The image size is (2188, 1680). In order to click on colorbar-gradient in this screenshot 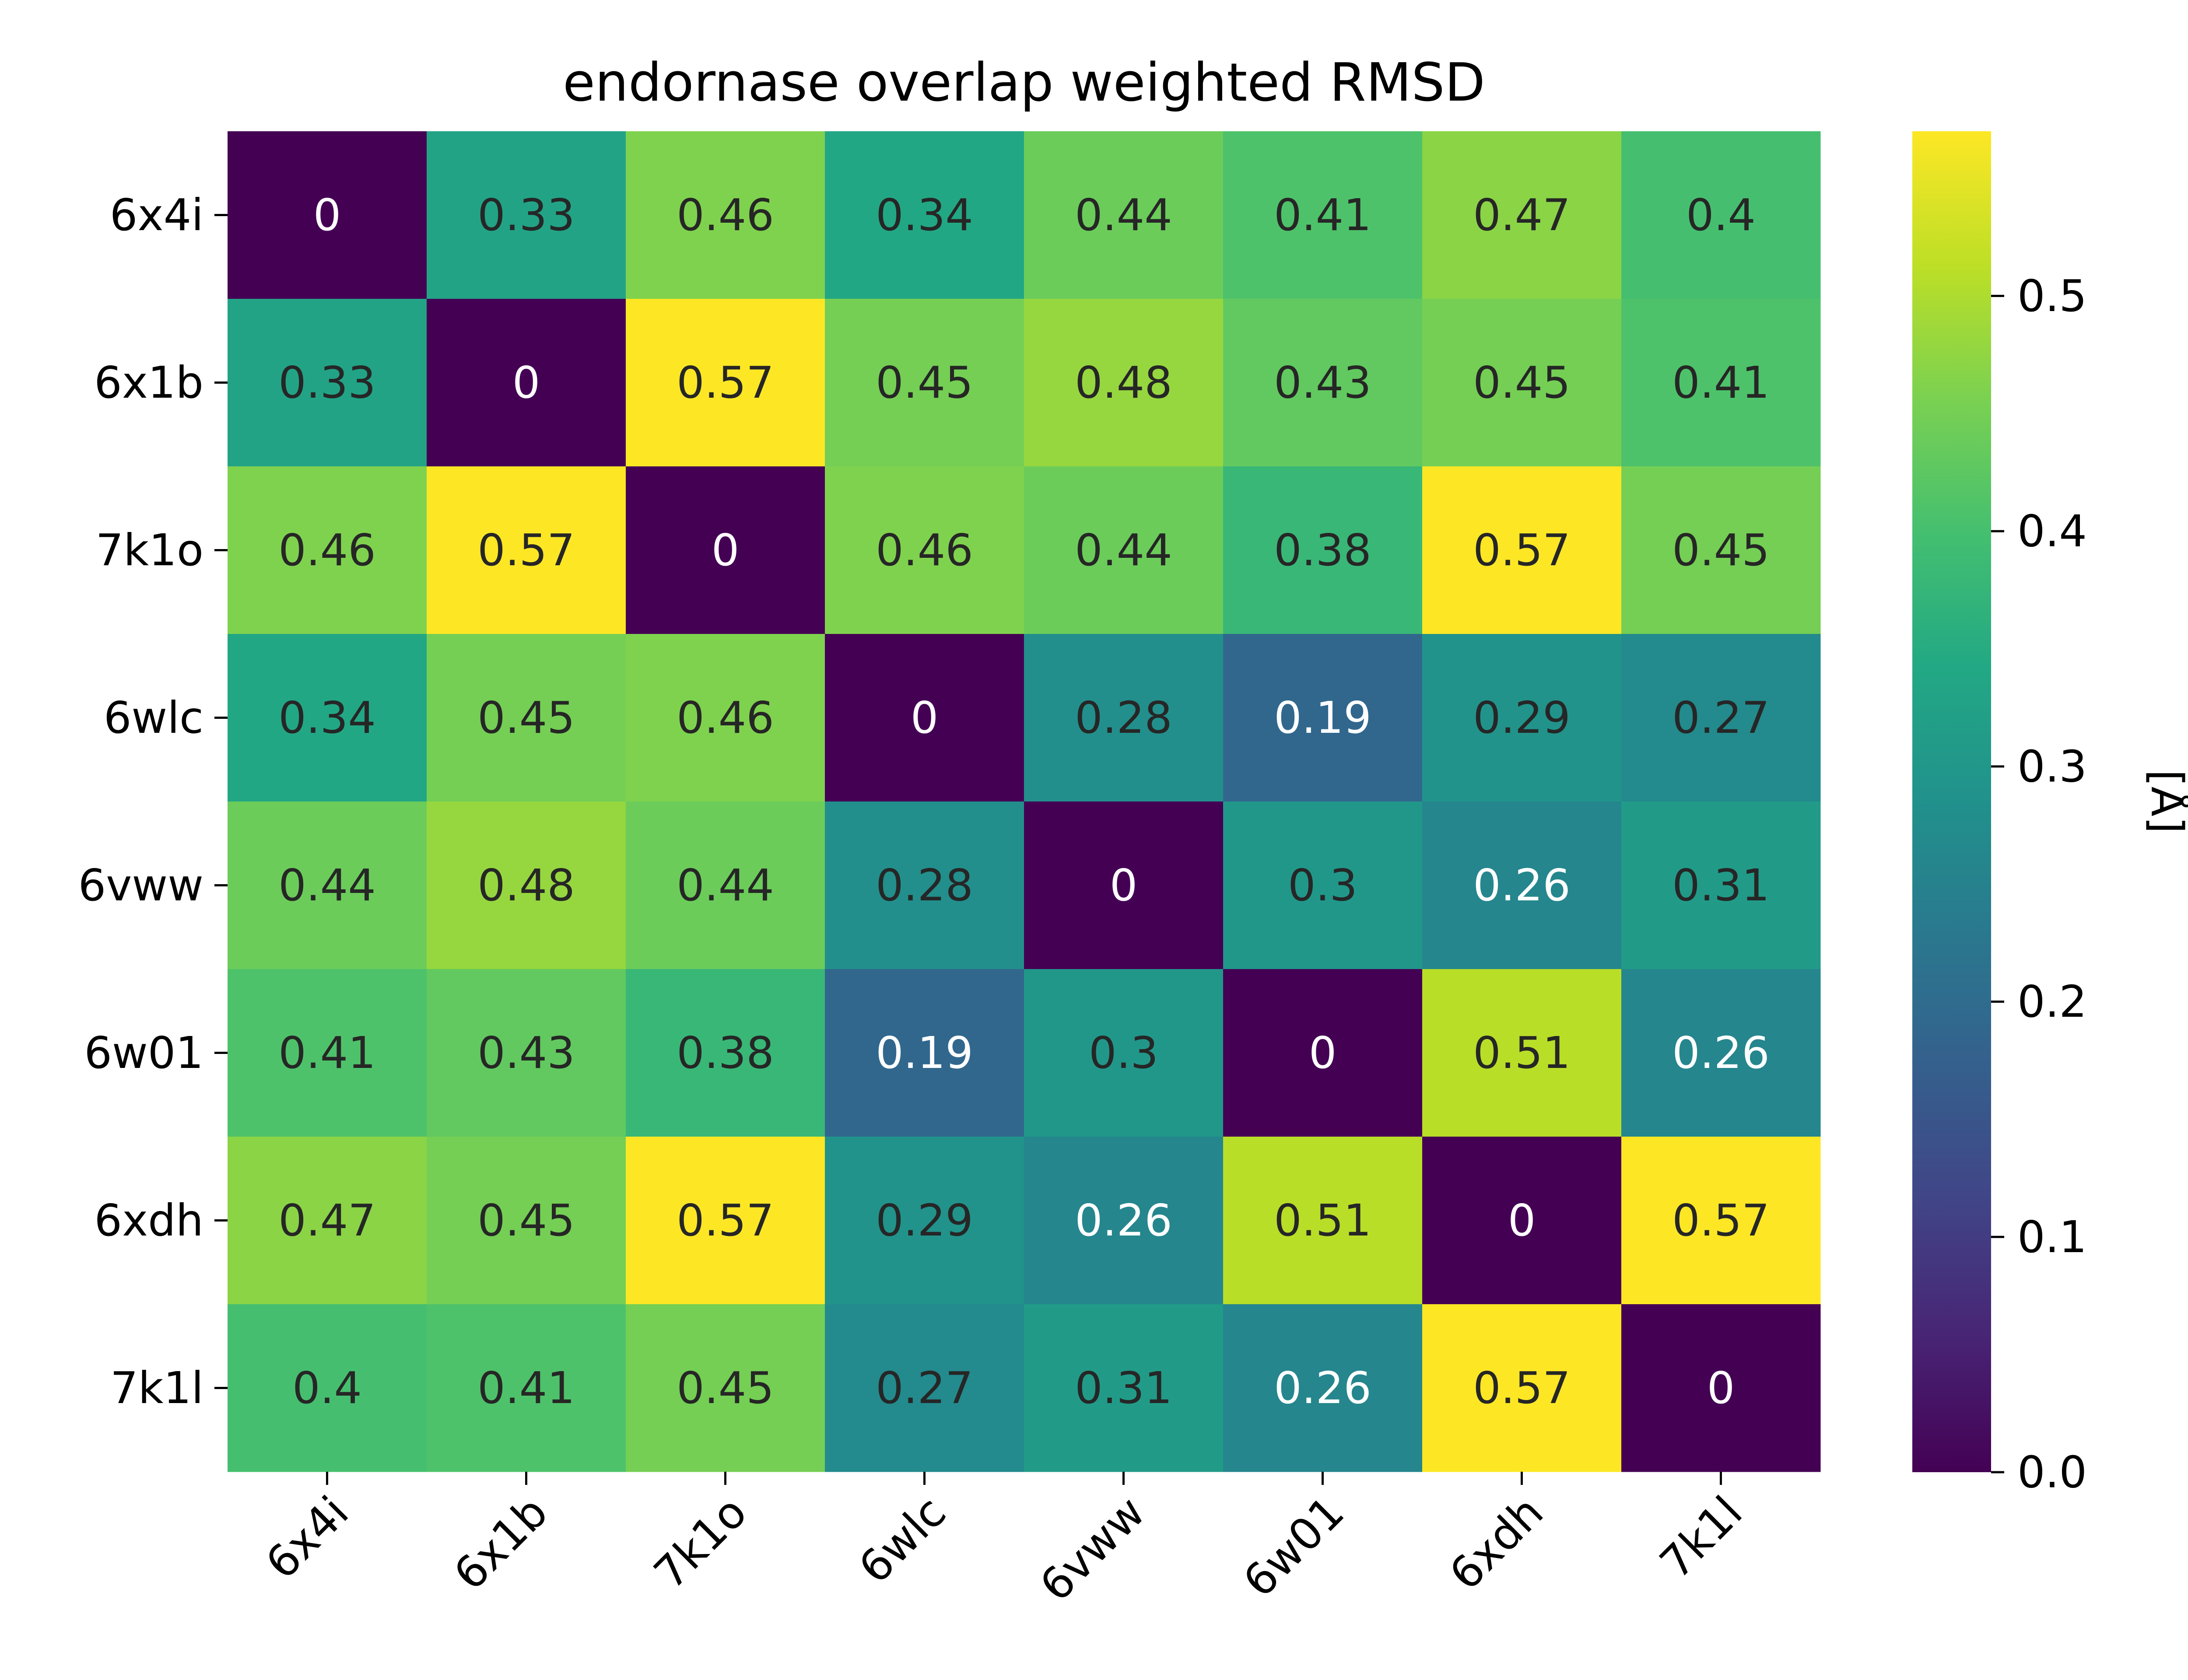, I will do `click(1951, 801)`.